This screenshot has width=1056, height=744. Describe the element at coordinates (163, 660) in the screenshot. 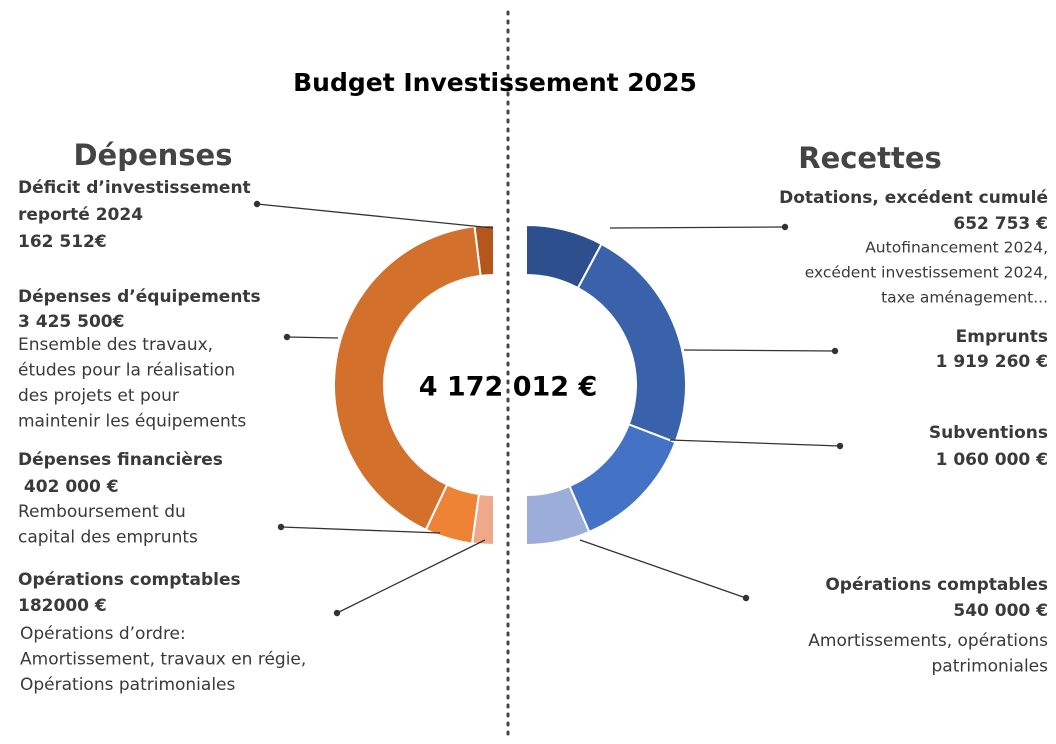

I see `description: Amortissement, travaux en régie,` at that location.